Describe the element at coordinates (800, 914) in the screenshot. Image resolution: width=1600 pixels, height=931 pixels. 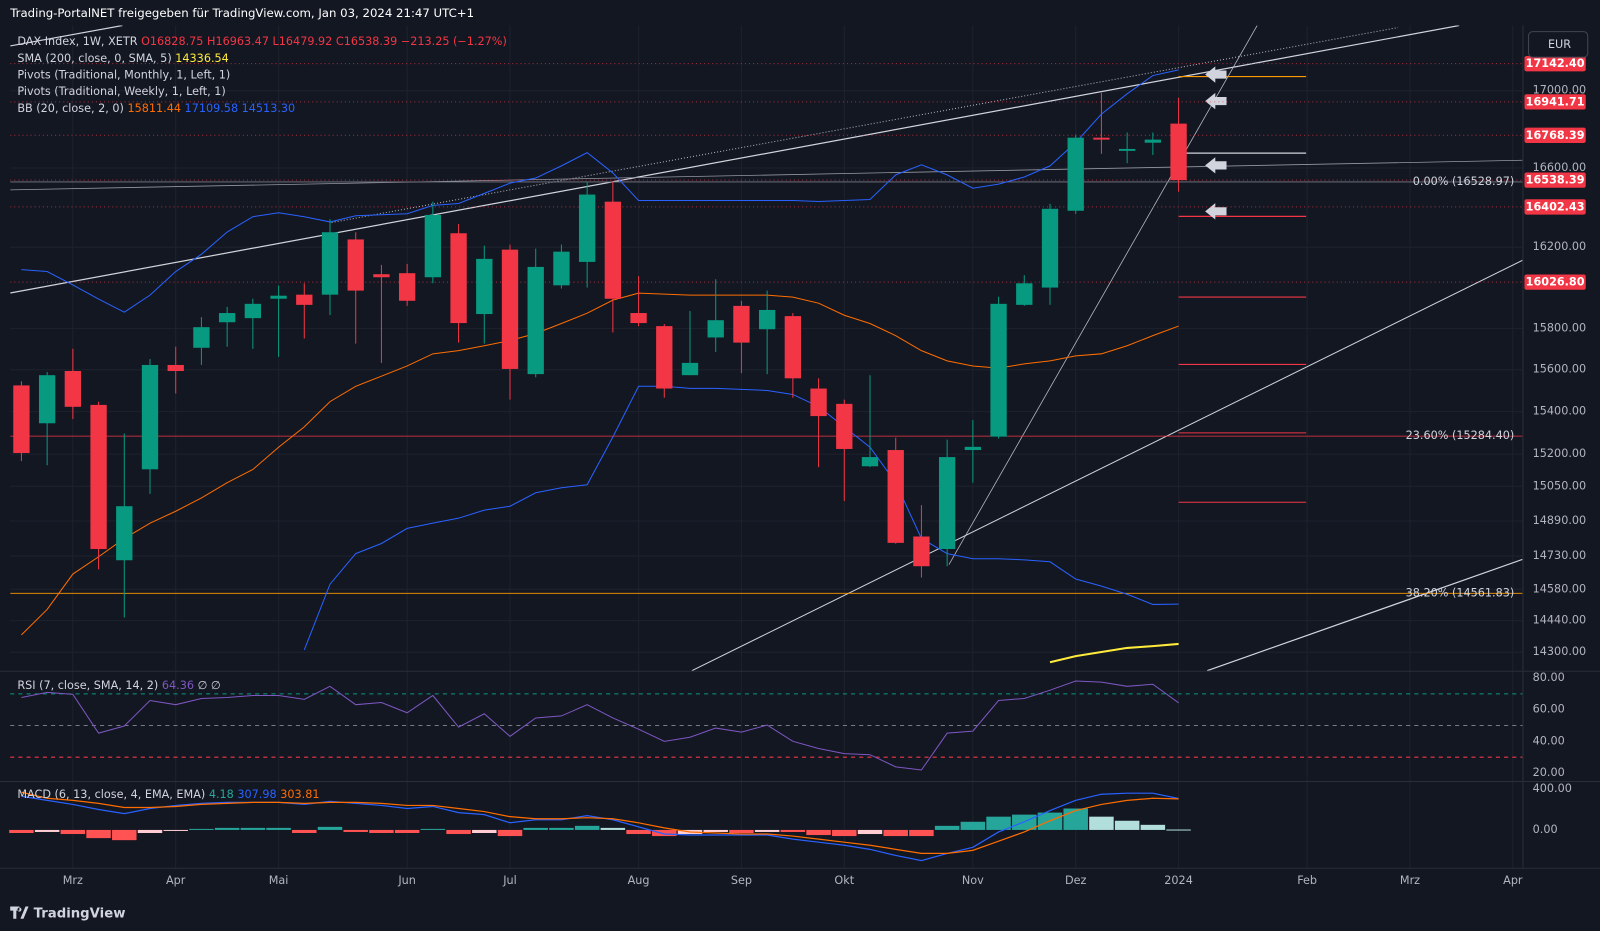
I see `footer` at that location.